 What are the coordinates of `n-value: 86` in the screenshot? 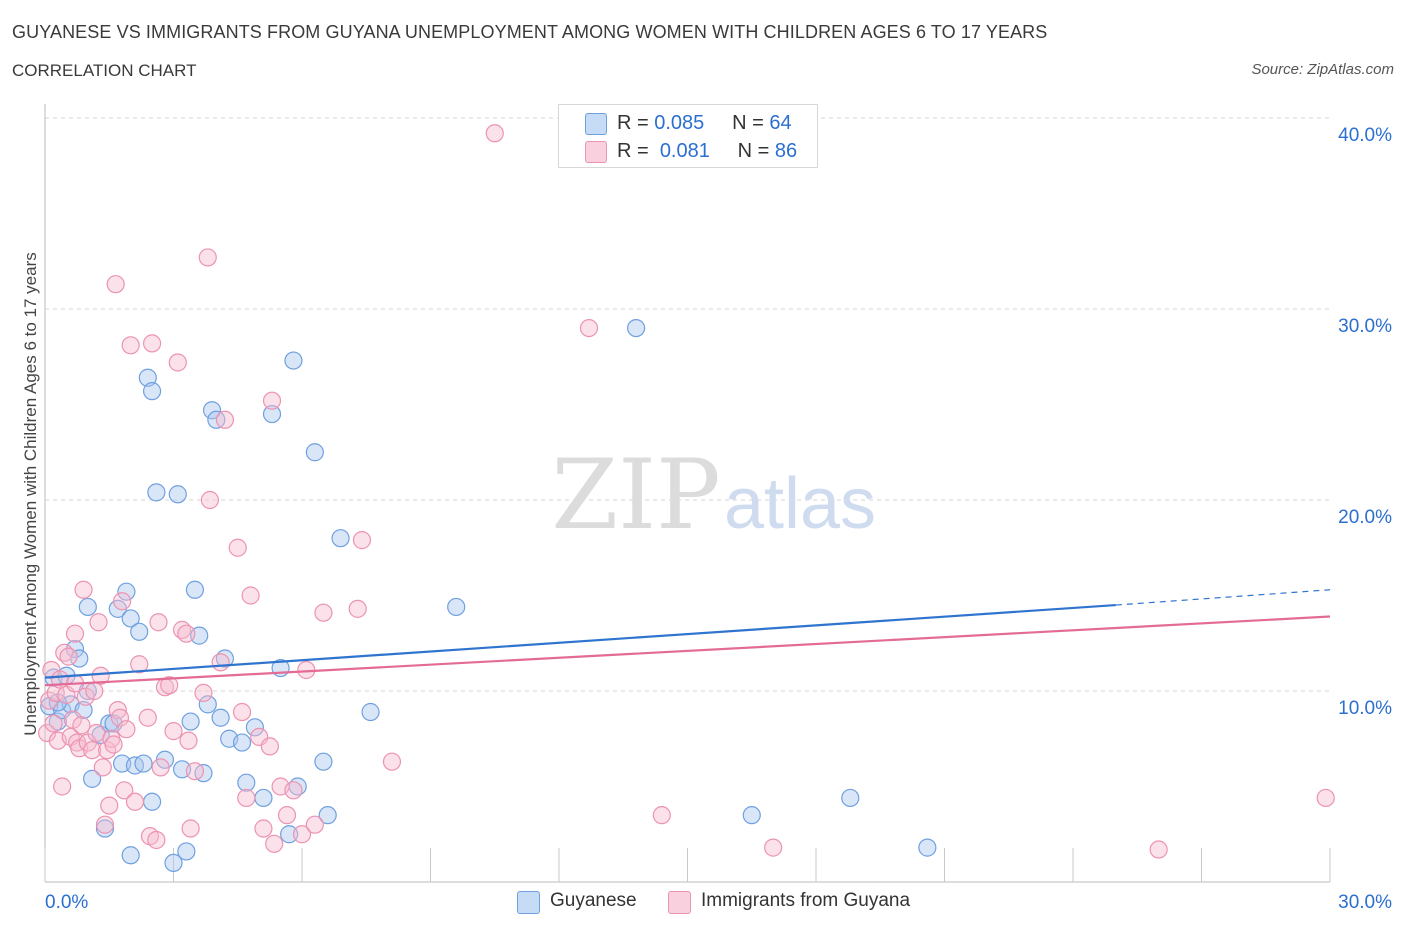 It's located at (786, 151).